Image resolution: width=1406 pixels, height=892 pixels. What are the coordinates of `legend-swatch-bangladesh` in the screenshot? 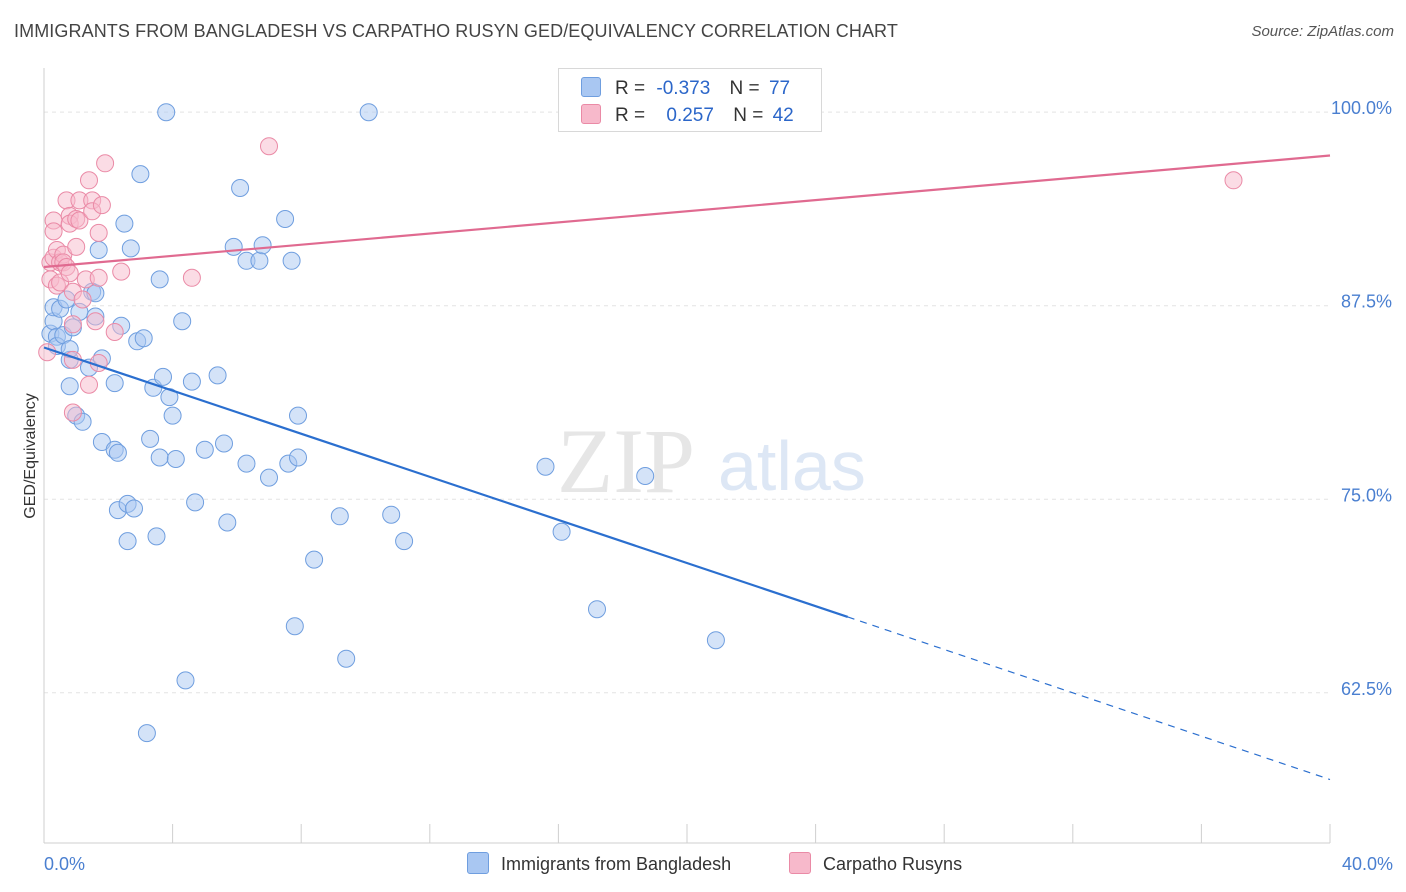 It's located at (478, 863).